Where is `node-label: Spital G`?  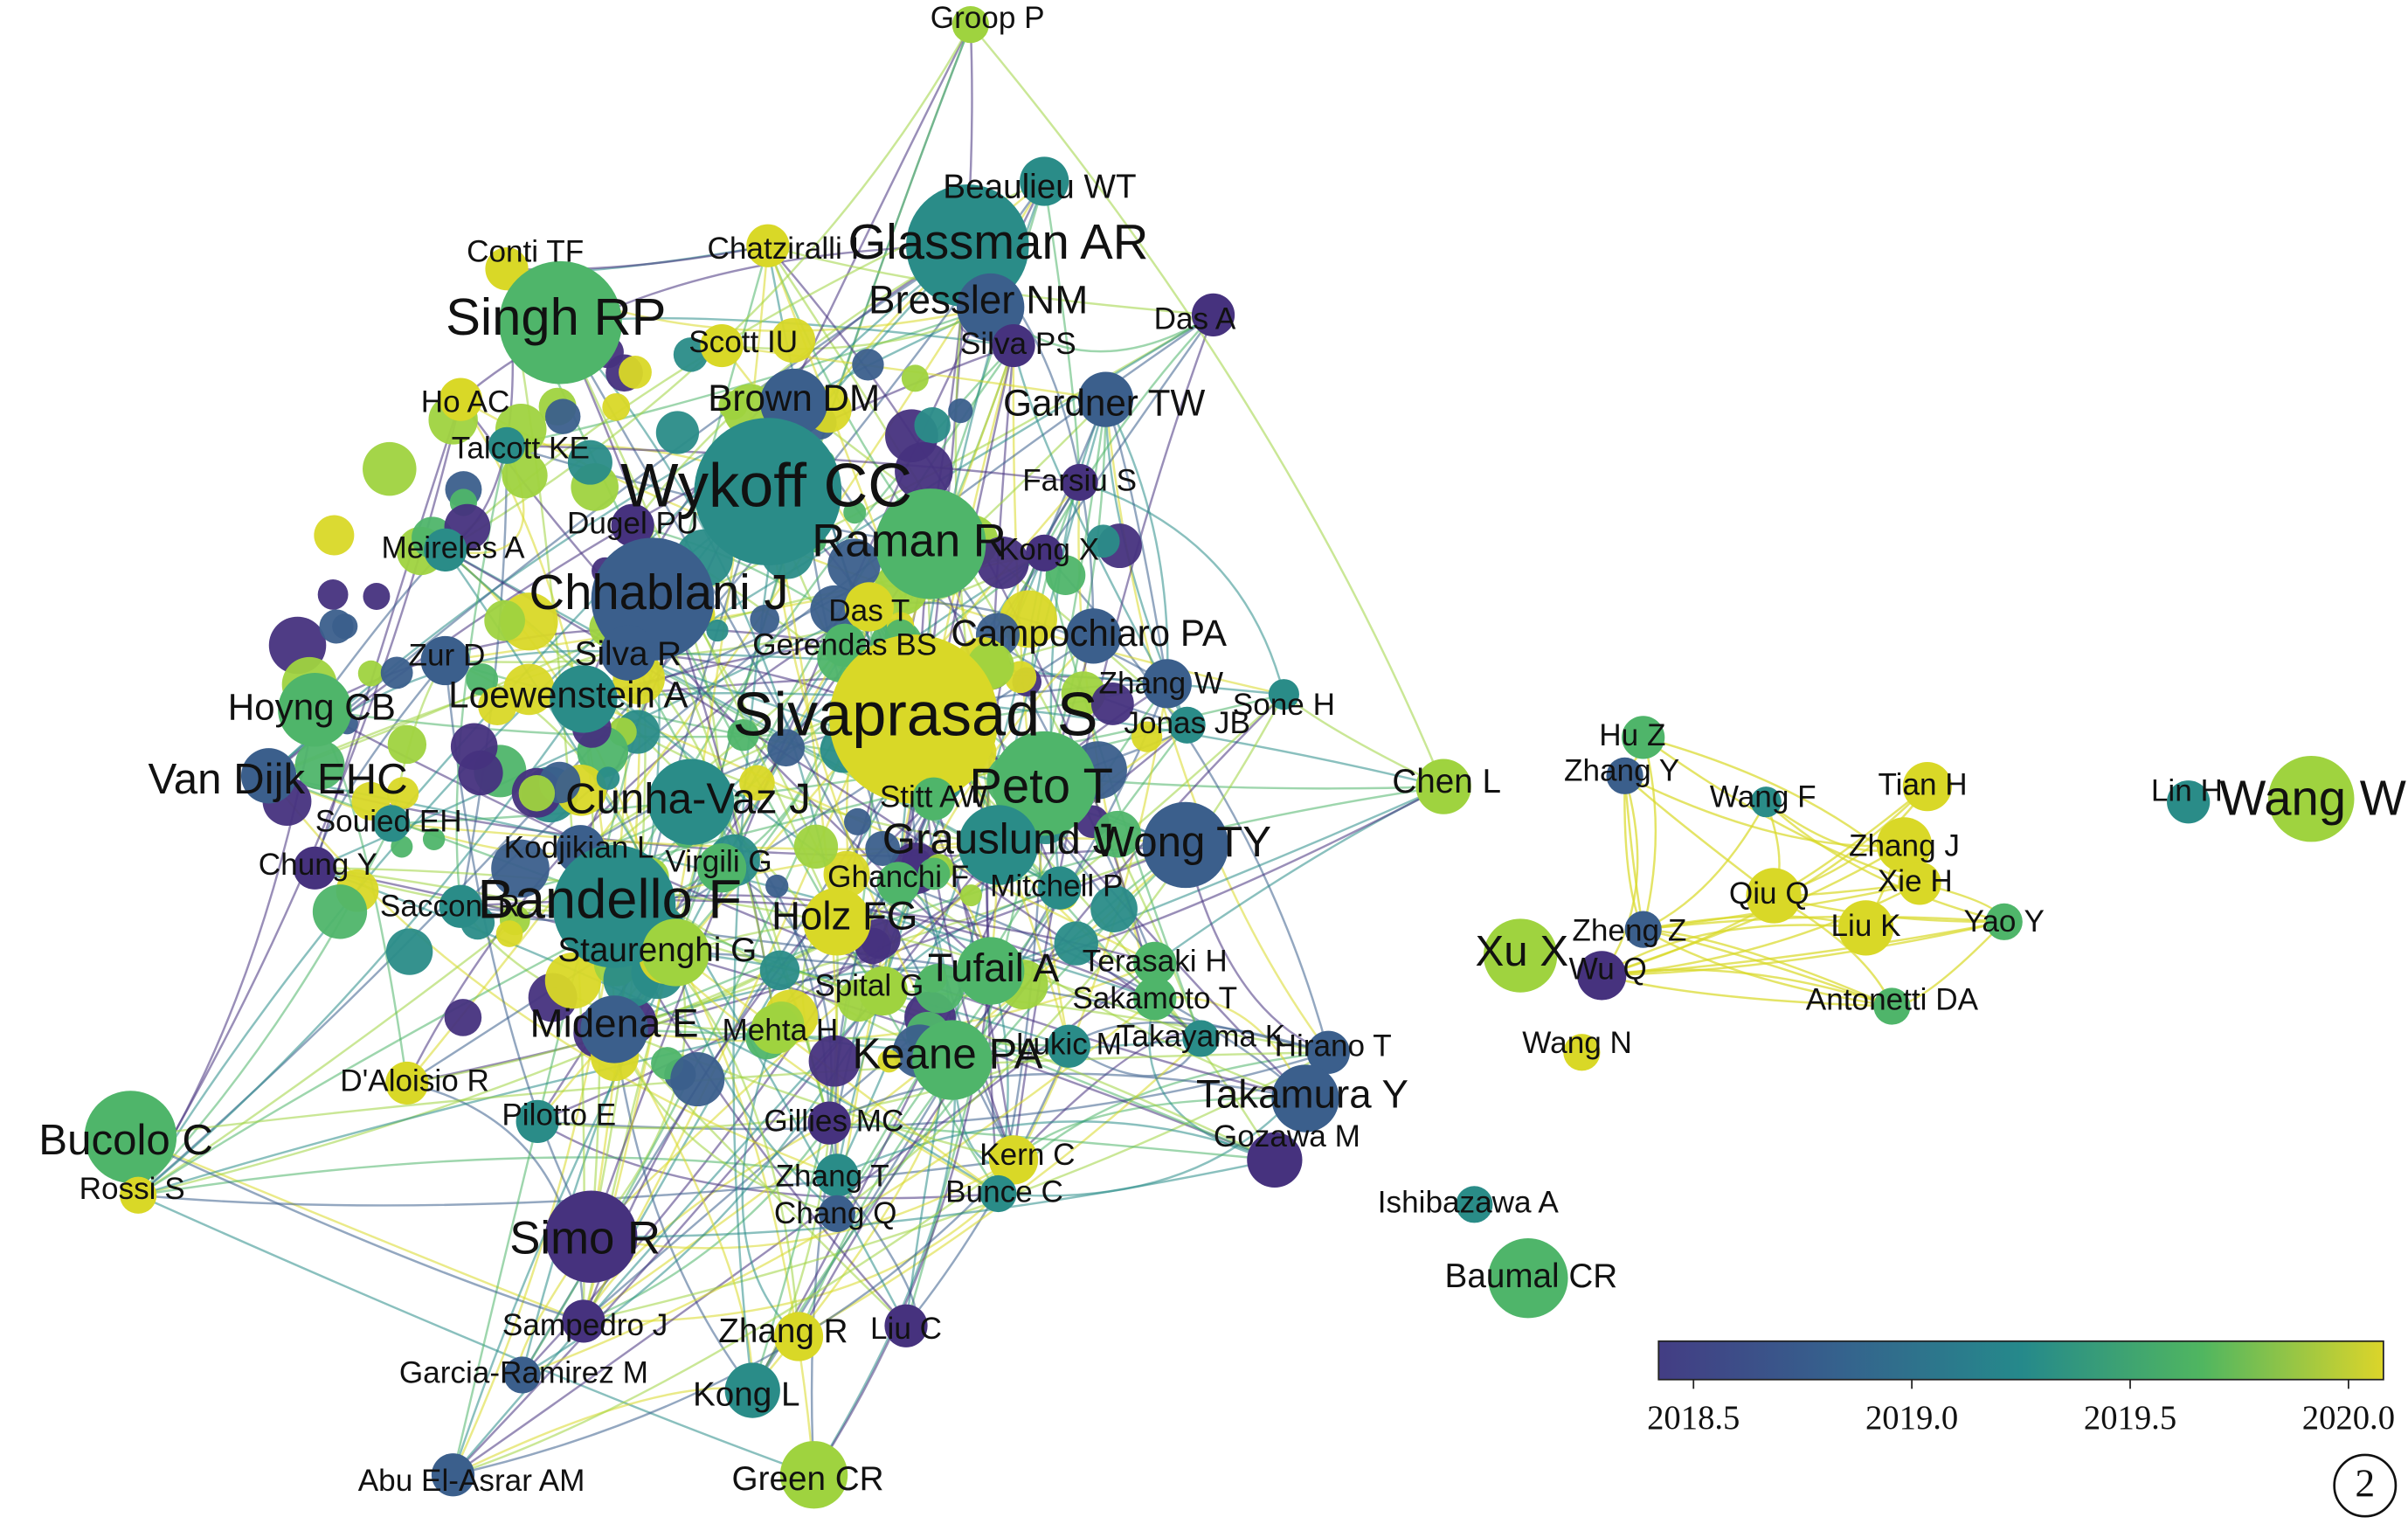 node-label: Spital G is located at coordinates (869, 986).